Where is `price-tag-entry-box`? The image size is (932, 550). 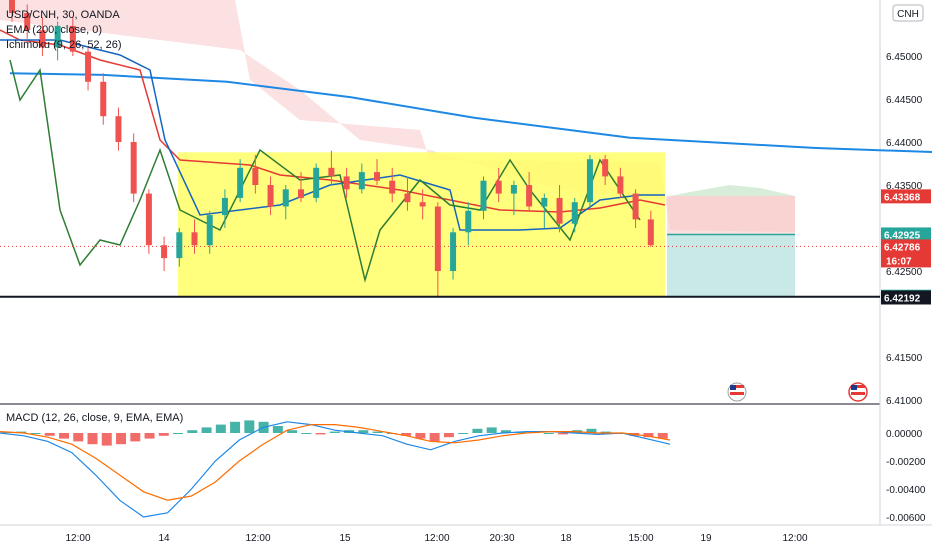 price-tag-entry-box is located at coordinates (906, 234).